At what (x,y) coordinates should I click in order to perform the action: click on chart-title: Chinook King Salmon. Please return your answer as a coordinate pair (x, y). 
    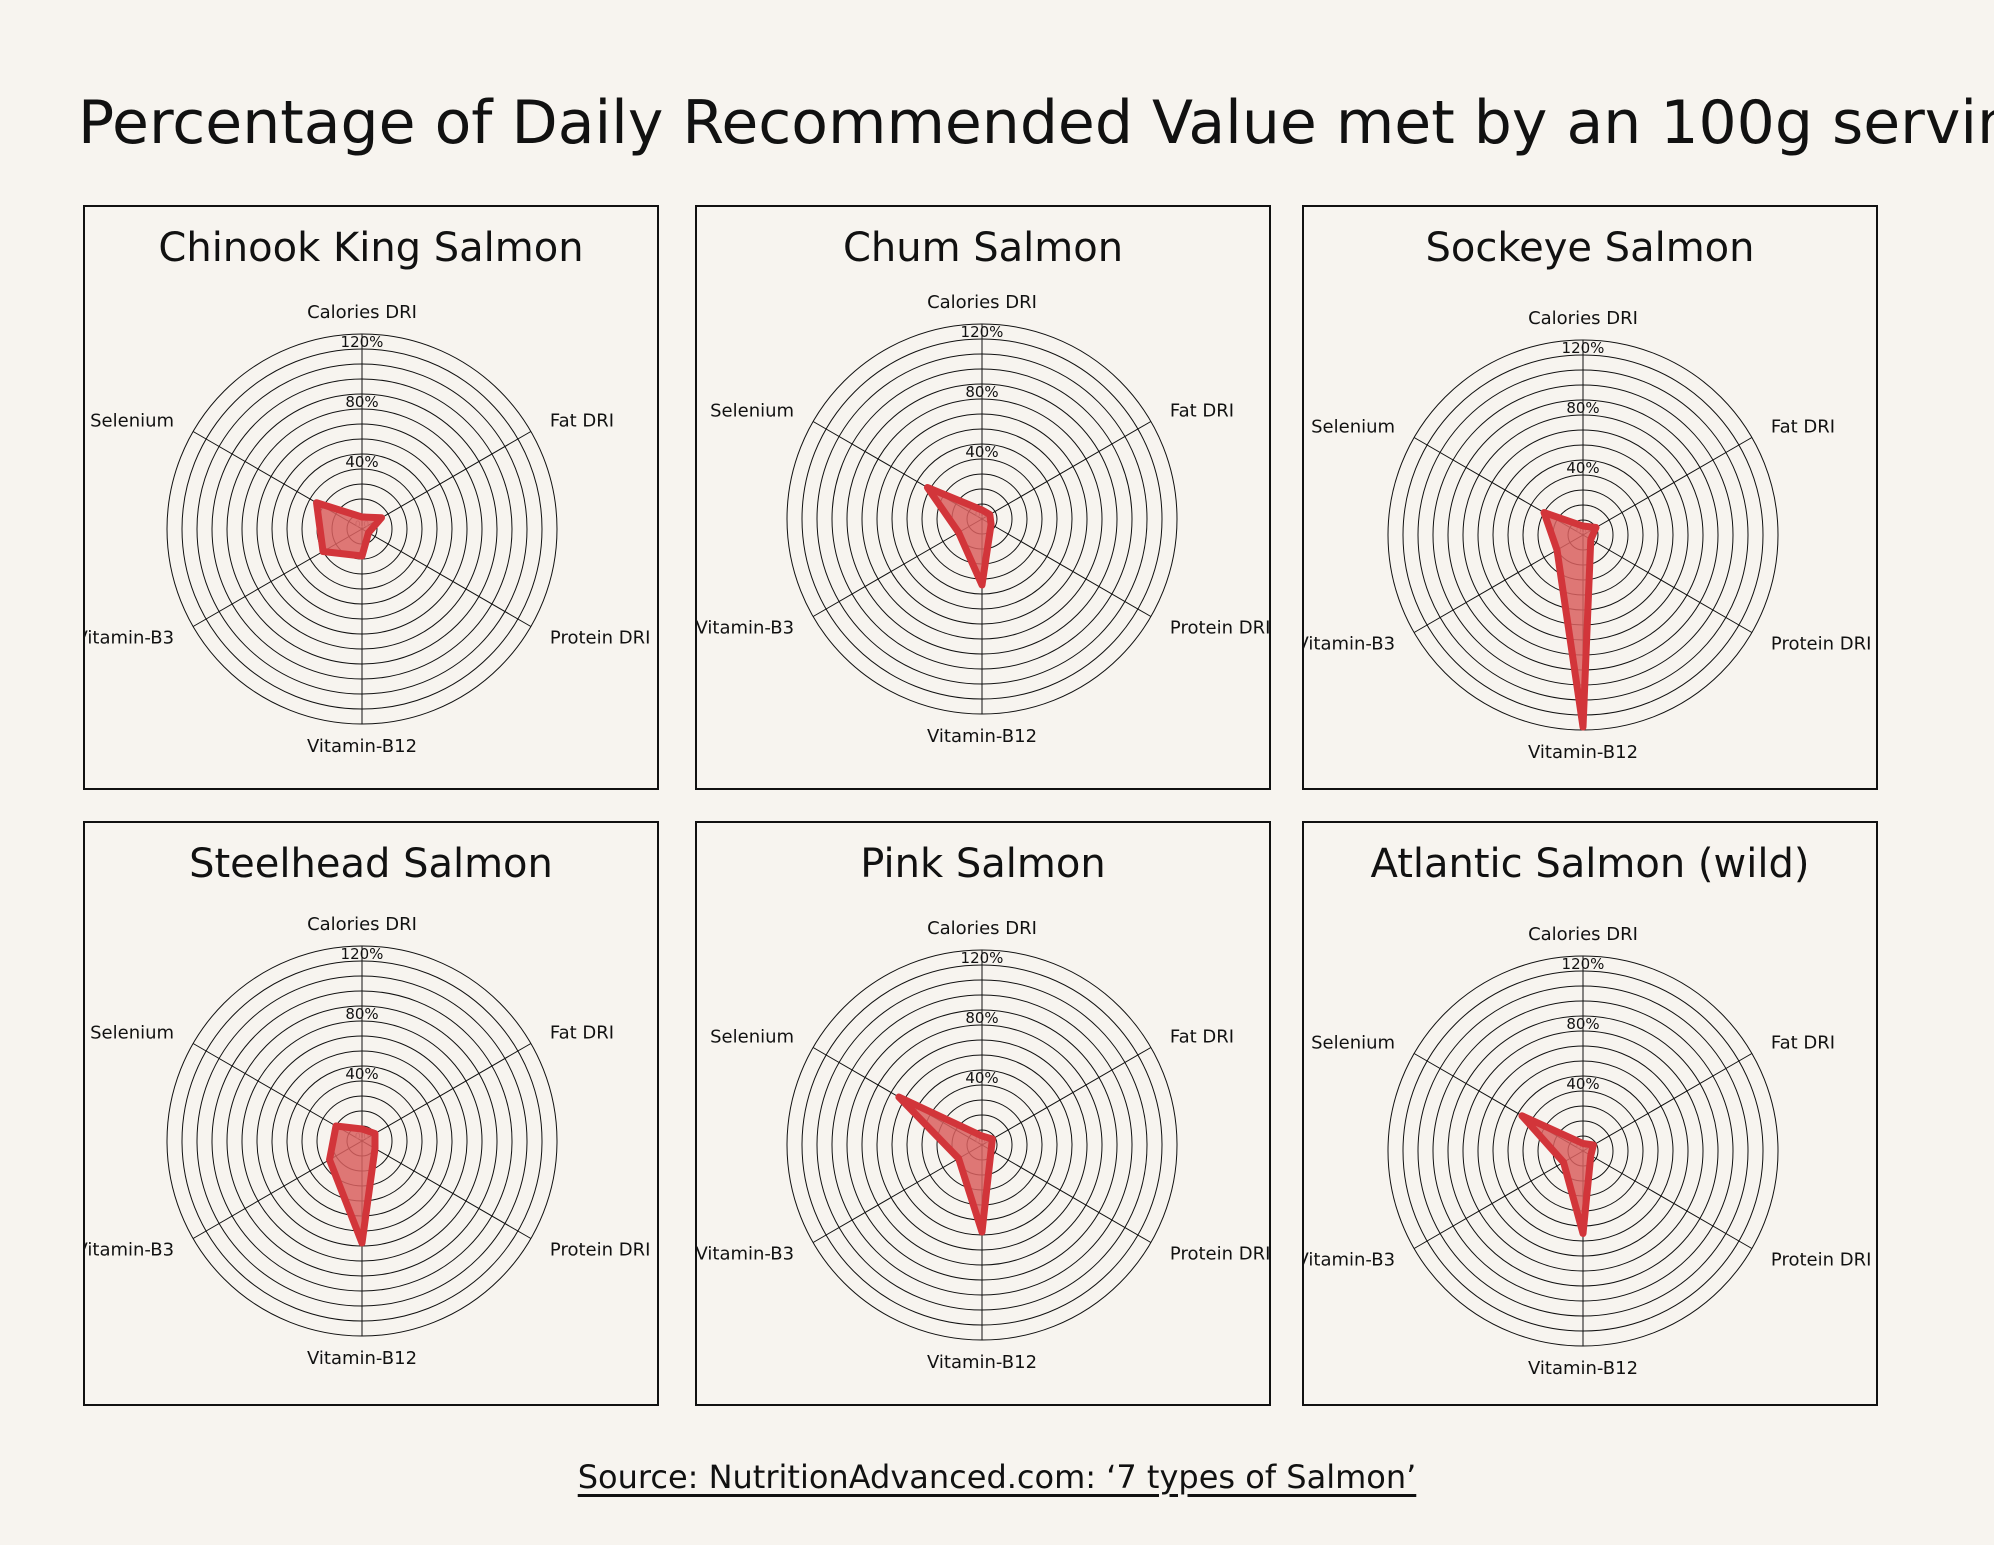
    Looking at the image, I should click on (371, 248).